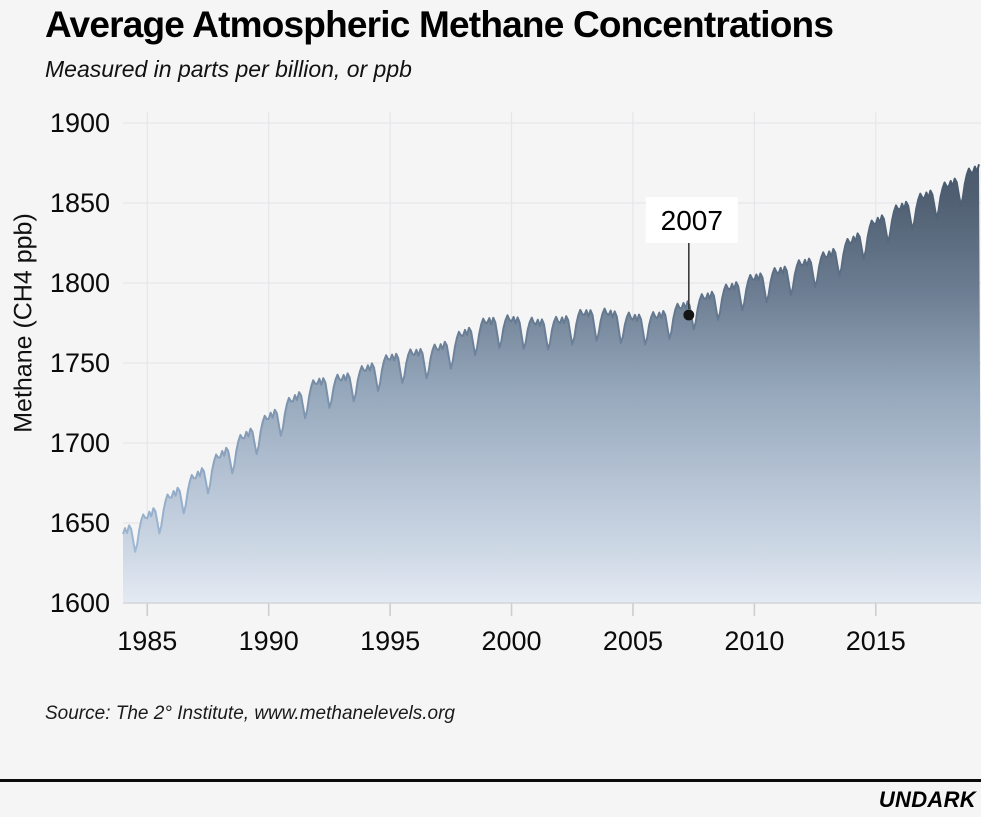 This screenshot has height=817, width=981. What do you see at coordinates (754, 641) in the screenshot?
I see `x-tick-label: 2010` at bounding box center [754, 641].